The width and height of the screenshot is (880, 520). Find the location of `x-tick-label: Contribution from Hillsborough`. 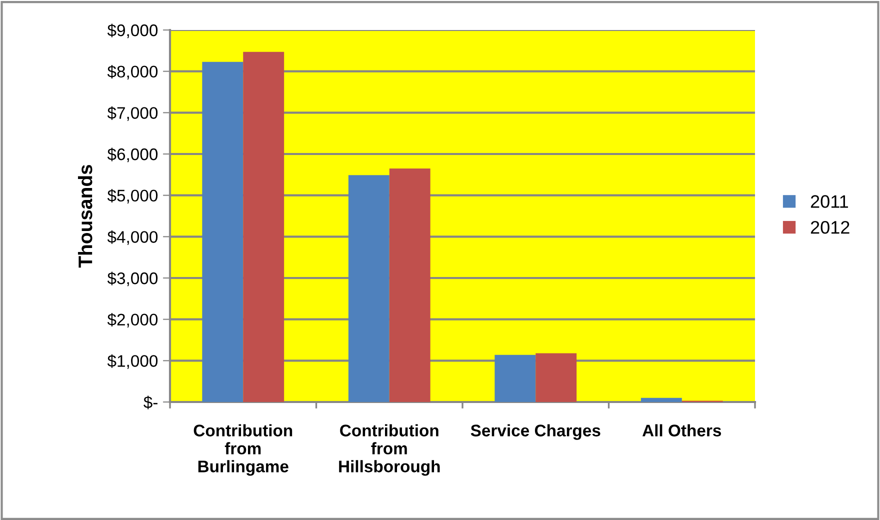

x-tick-label: Contribution from Hillsborough is located at coordinates (389, 450).